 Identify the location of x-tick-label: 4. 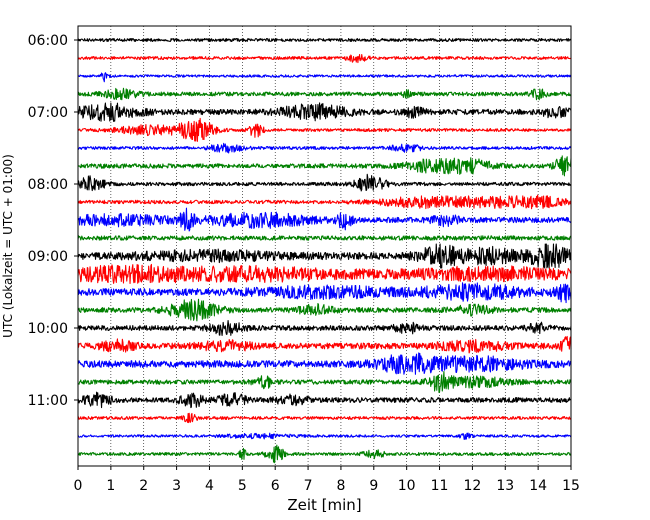
(209, 486).